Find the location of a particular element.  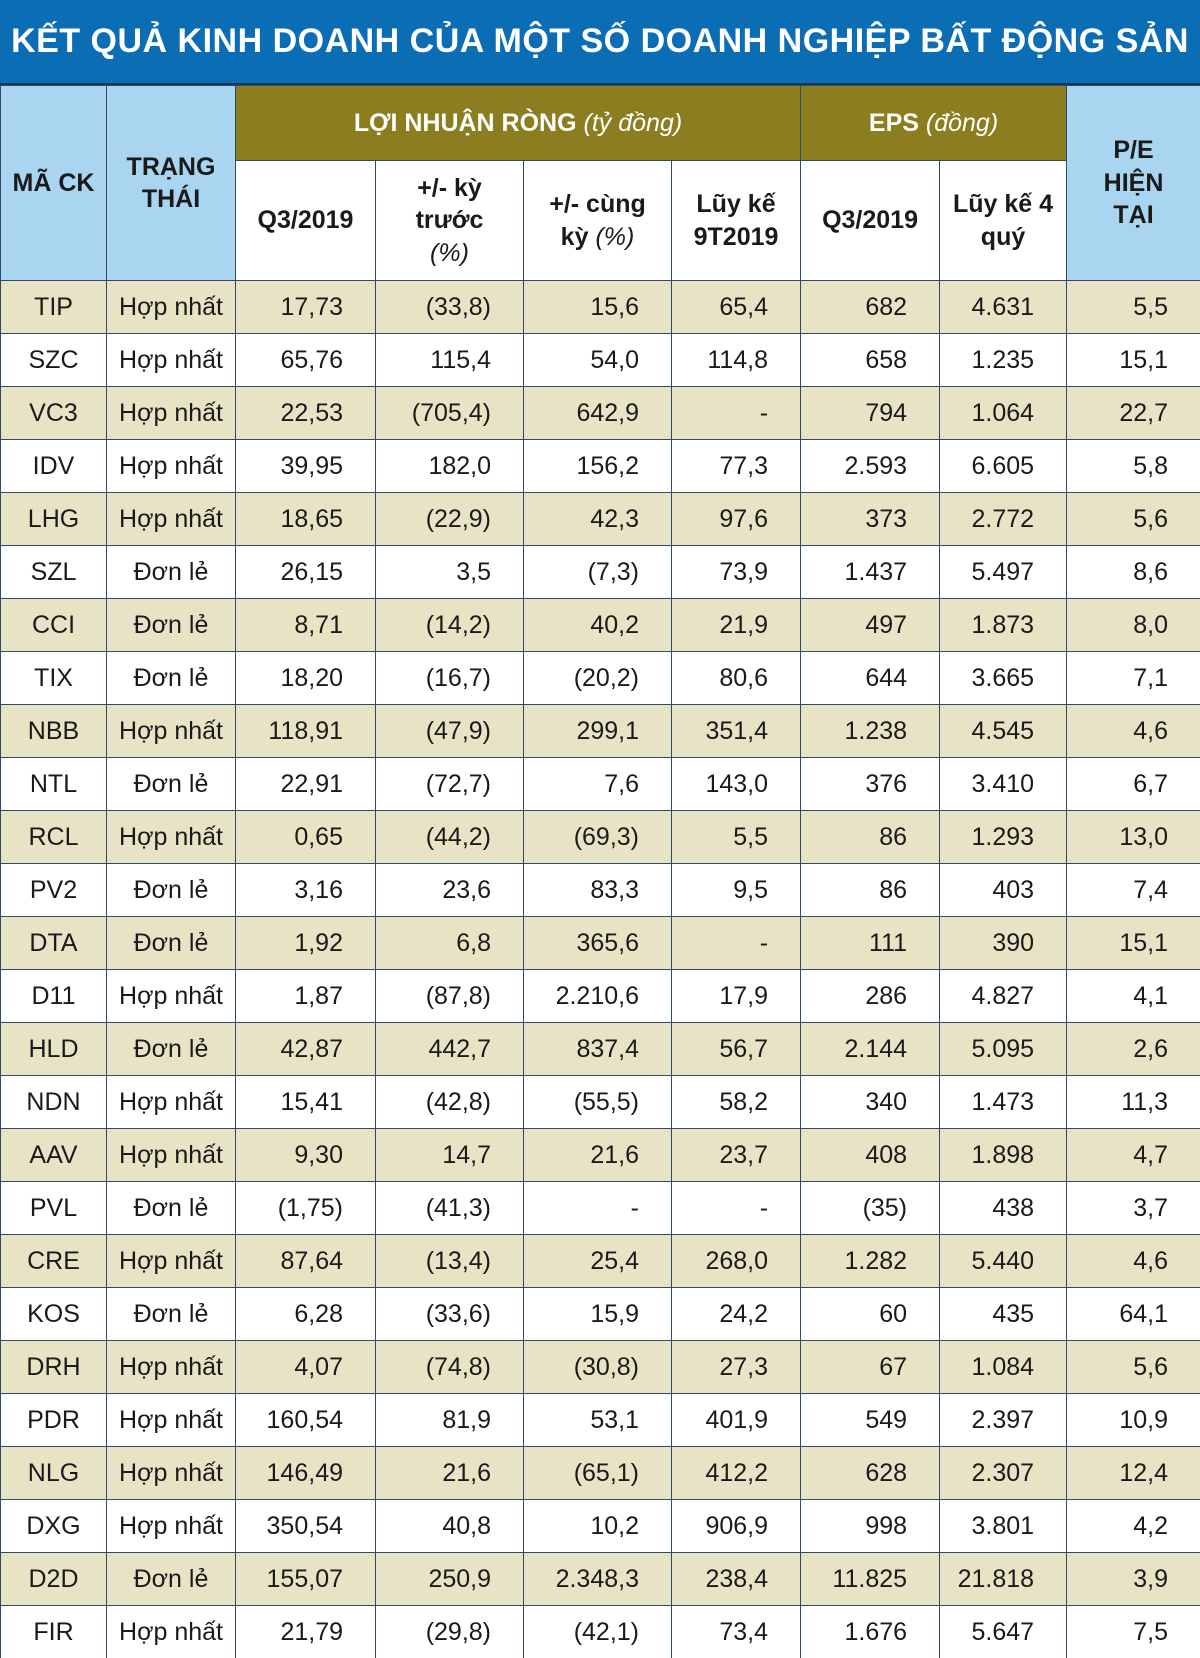

code-cell: DTA is located at coordinates (53, 943).